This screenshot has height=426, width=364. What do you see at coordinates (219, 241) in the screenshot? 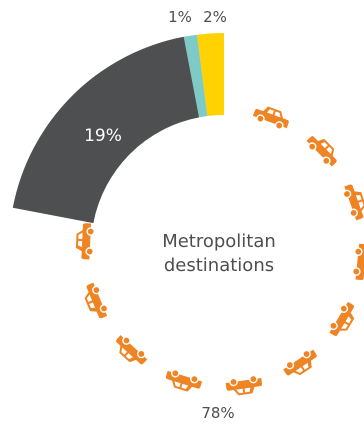
I see `center-title-line-1: Metropolitan` at bounding box center [219, 241].